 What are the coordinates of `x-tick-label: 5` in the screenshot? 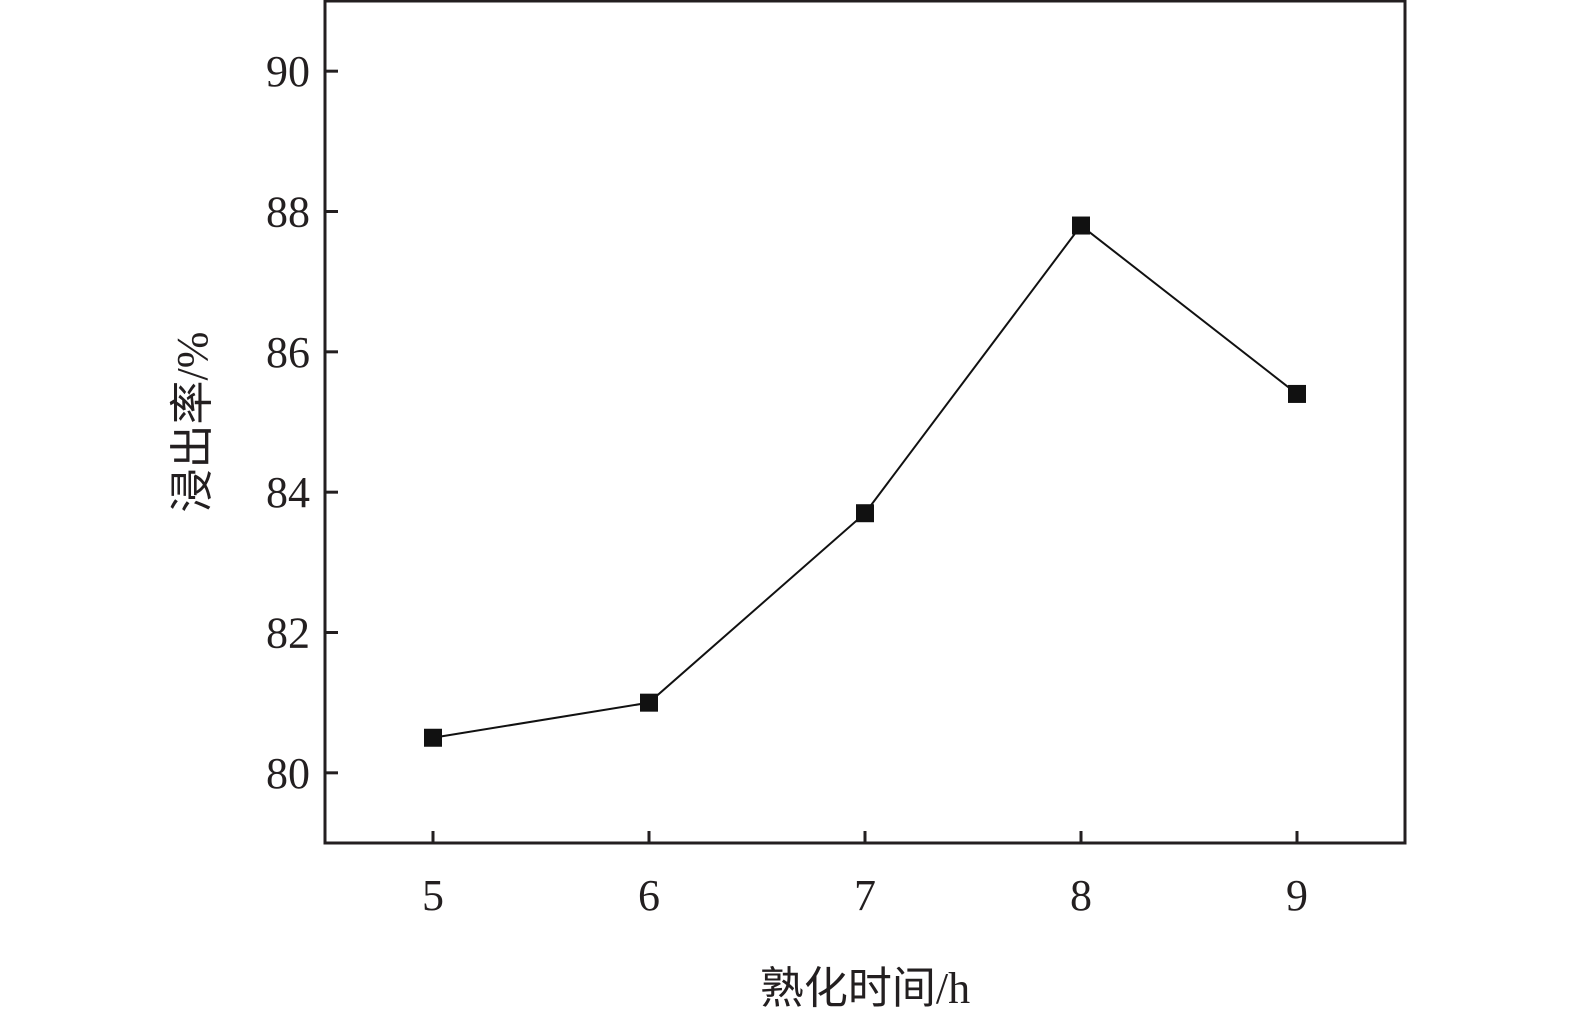 It's located at (433, 895).